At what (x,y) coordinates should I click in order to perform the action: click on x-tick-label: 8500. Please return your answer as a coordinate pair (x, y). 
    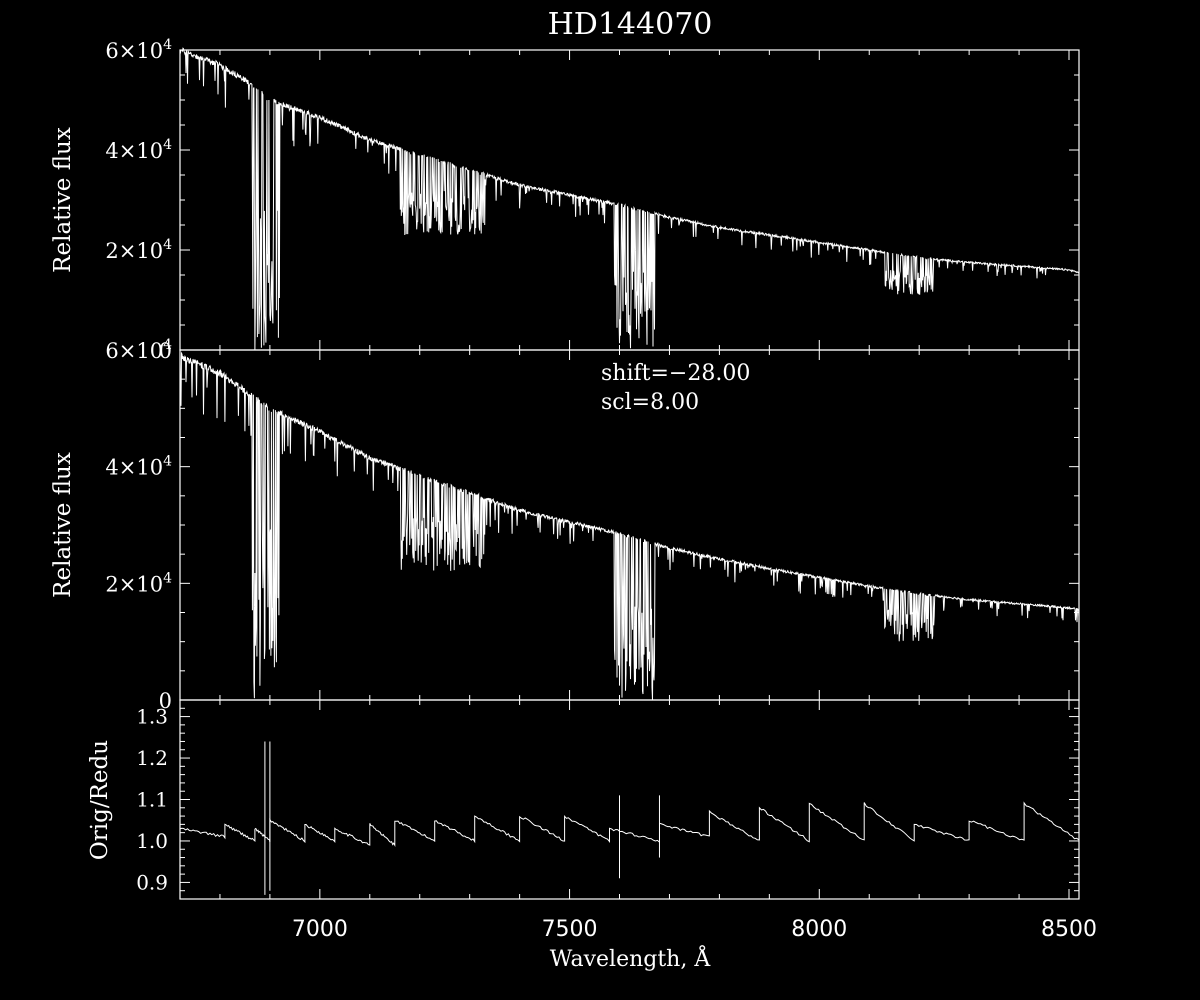
    Looking at the image, I should click on (1069, 929).